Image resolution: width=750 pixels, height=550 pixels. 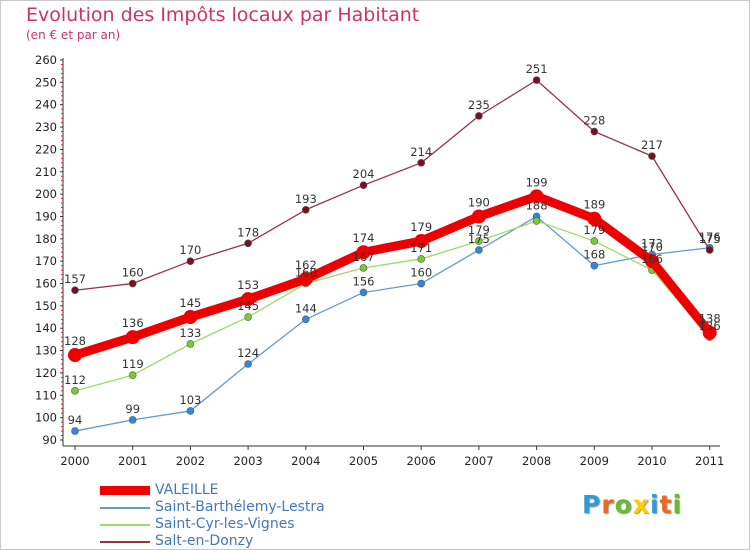 I want to click on y-tick-label: 180, so click(x=46, y=239).